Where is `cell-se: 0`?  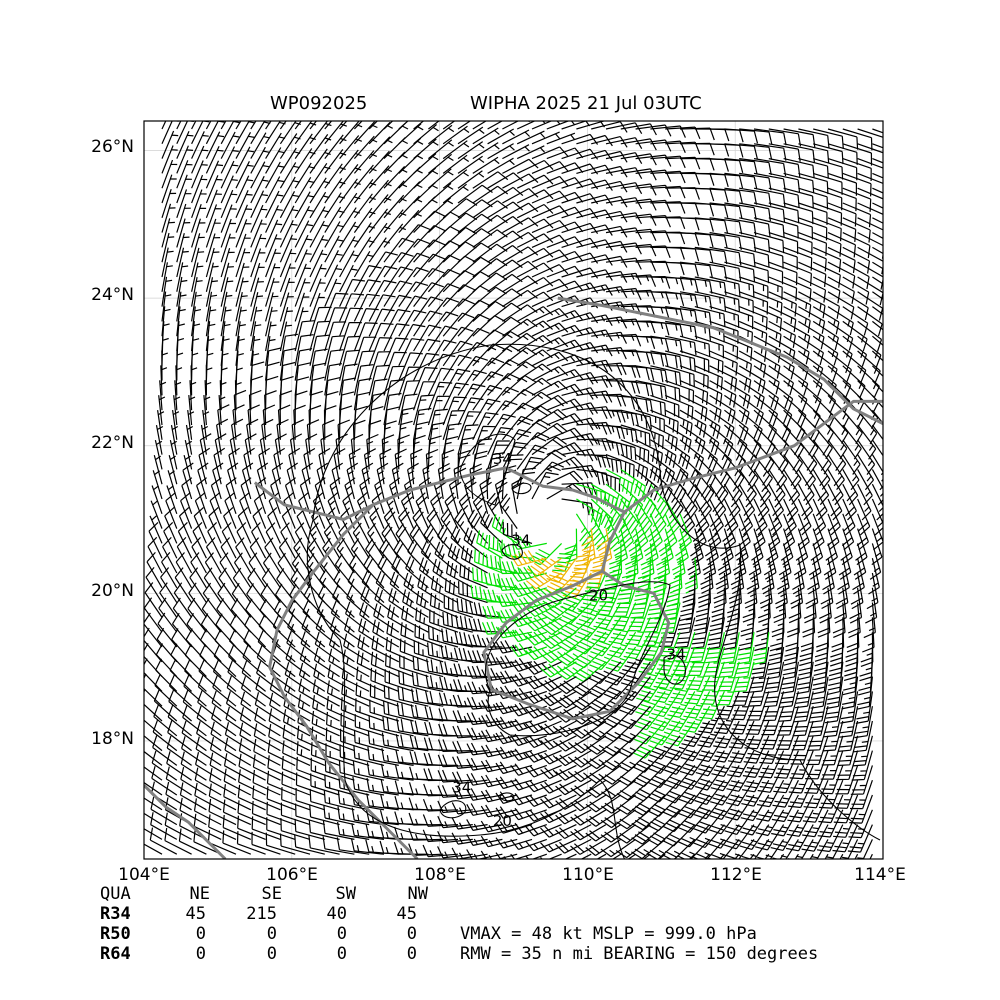 cell-se: 0 is located at coordinates (271, 954).